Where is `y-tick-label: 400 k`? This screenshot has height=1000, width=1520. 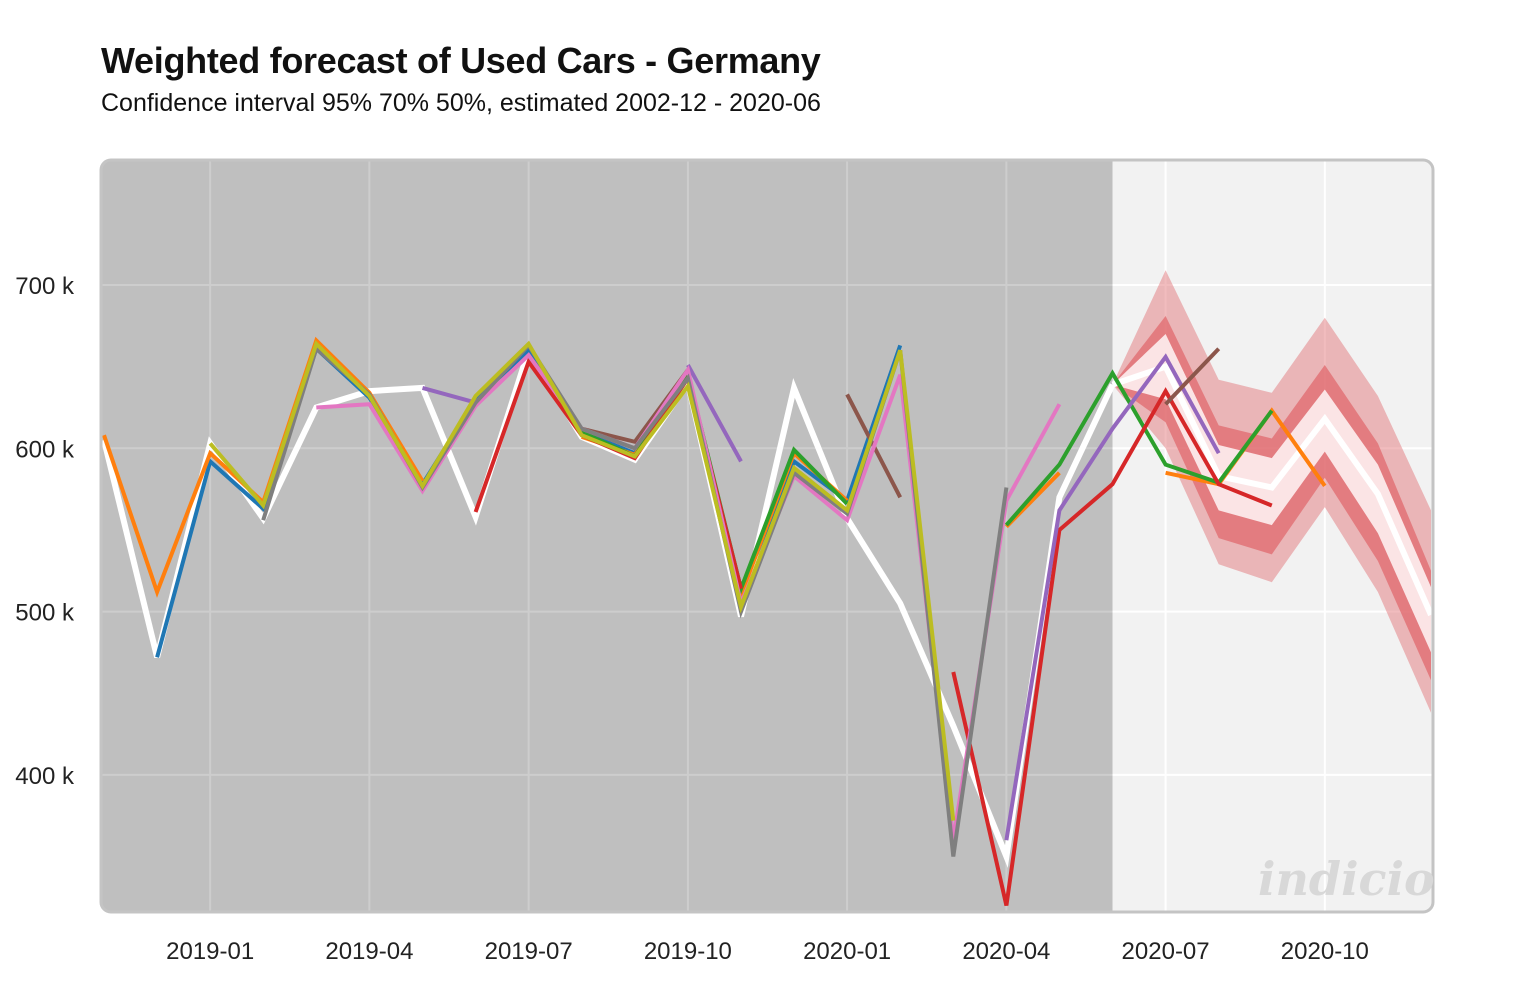 y-tick-label: 400 k is located at coordinates (45, 776).